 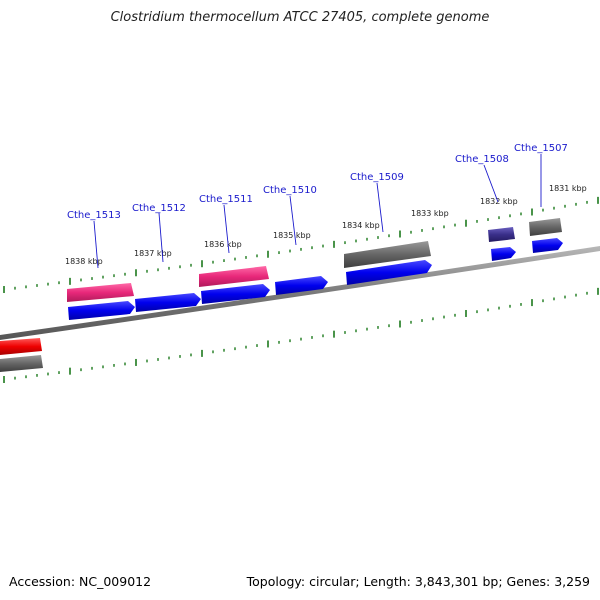 What do you see at coordinates (545, 227) in the screenshot?
I see `feature-cthe-1507-gray` at bounding box center [545, 227].